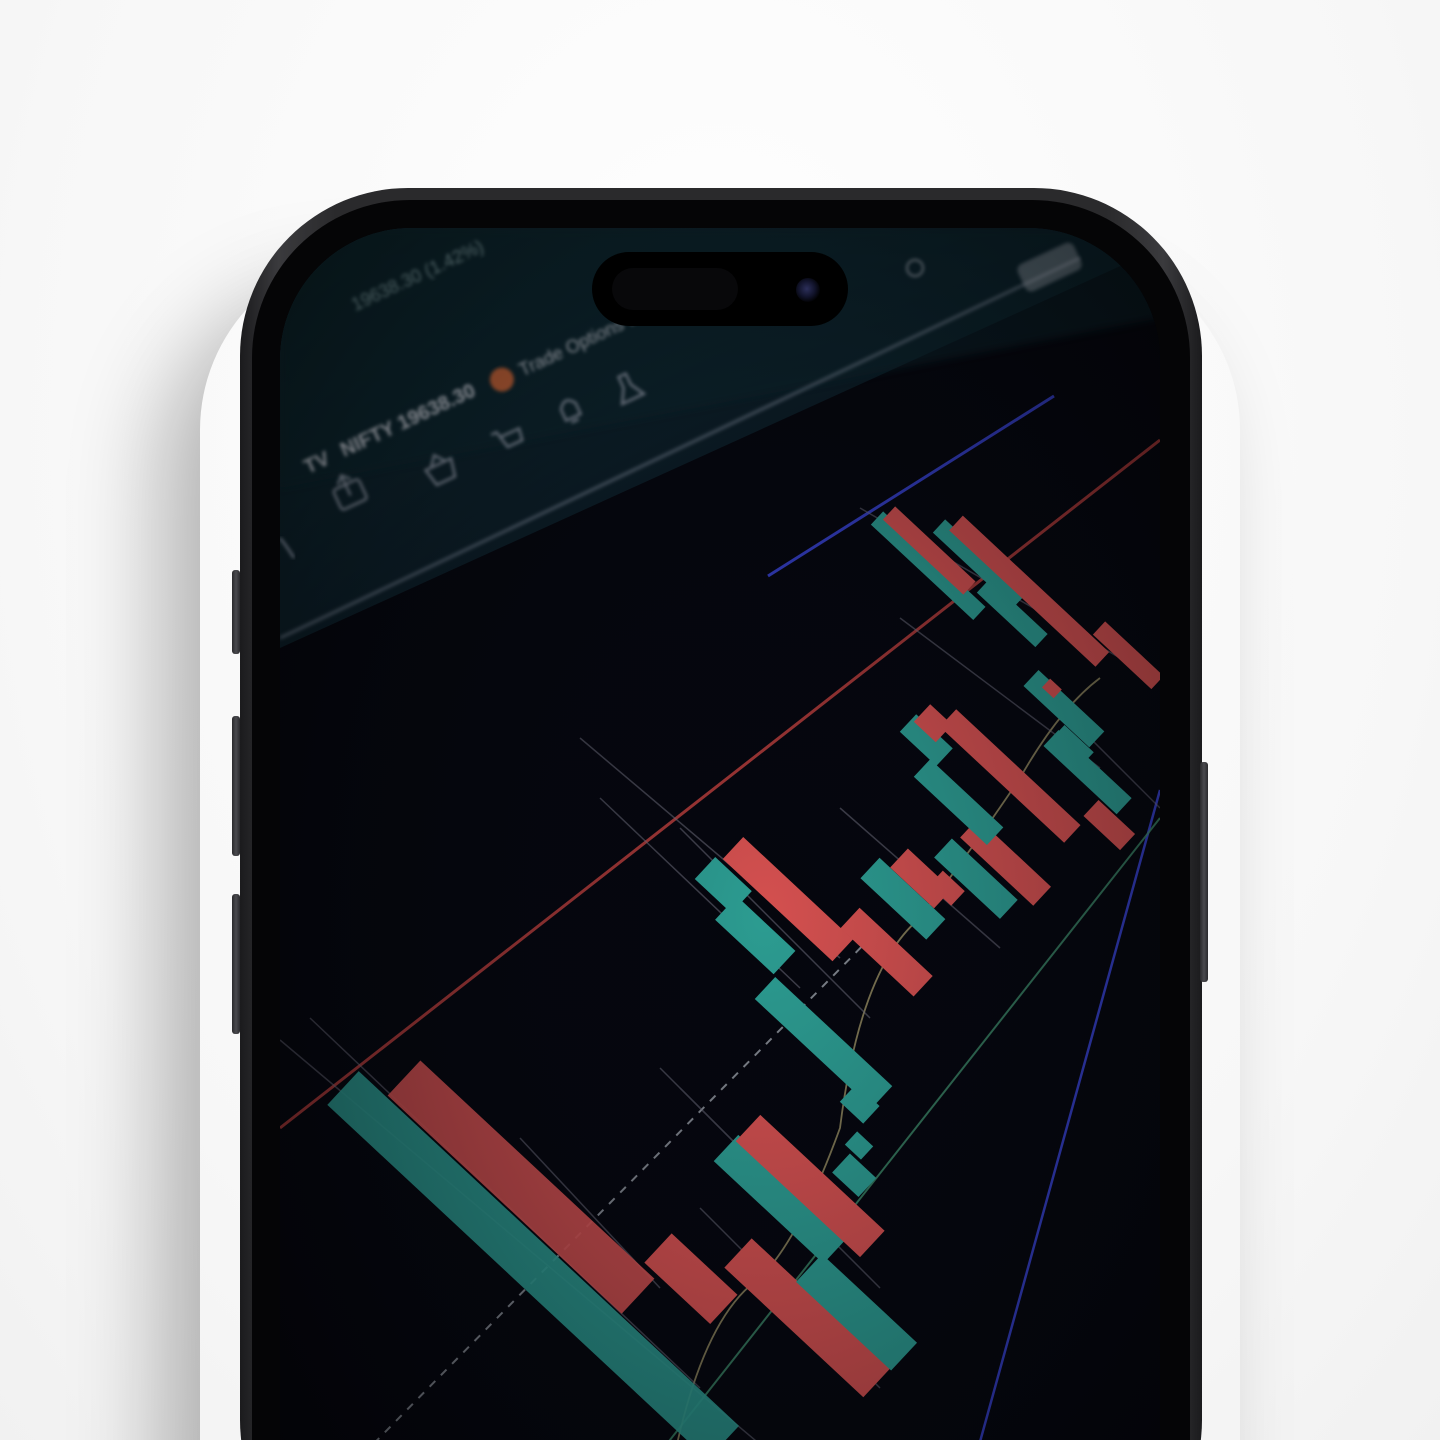  Describe the element at coordinates (236, 612) in the screenshot. I see `action-button` at that location.